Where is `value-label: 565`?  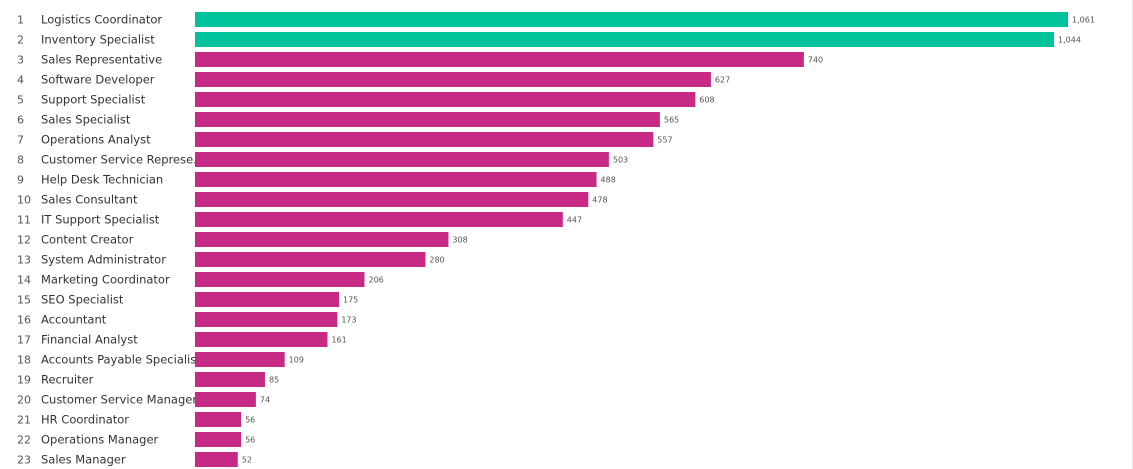 value-label: 565 is located at coordinates (671, 120).